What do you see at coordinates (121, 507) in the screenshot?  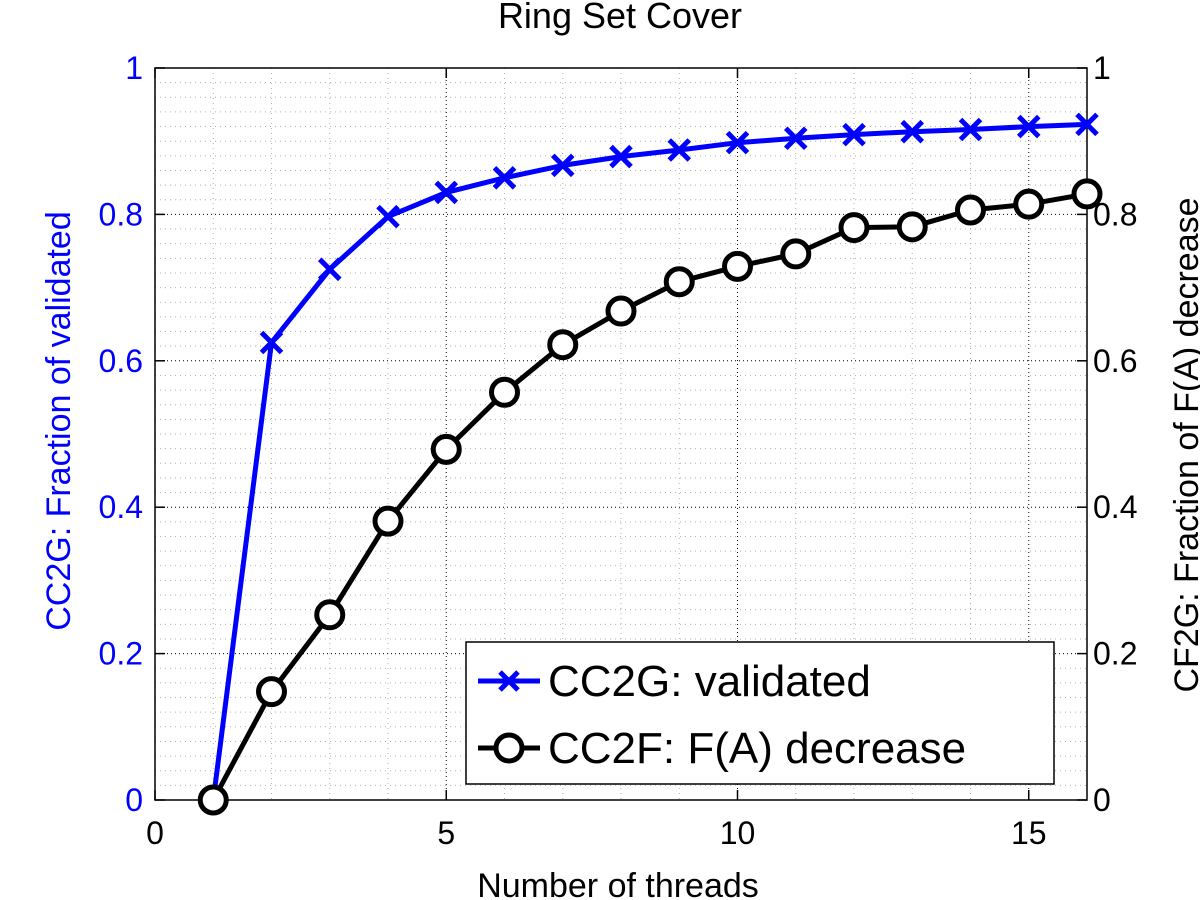 I see `left-y-tick-label: 0.4` at bounding box center [121, 507].